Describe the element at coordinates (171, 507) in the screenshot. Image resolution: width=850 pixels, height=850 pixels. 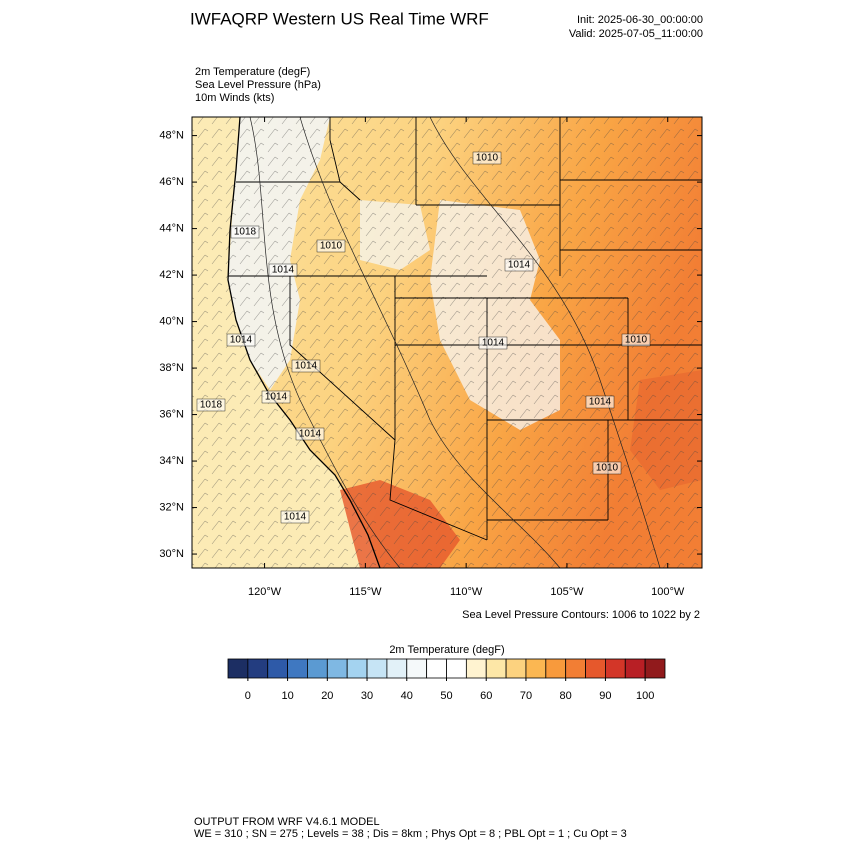
I see `lat-label: 32°N` at that location.